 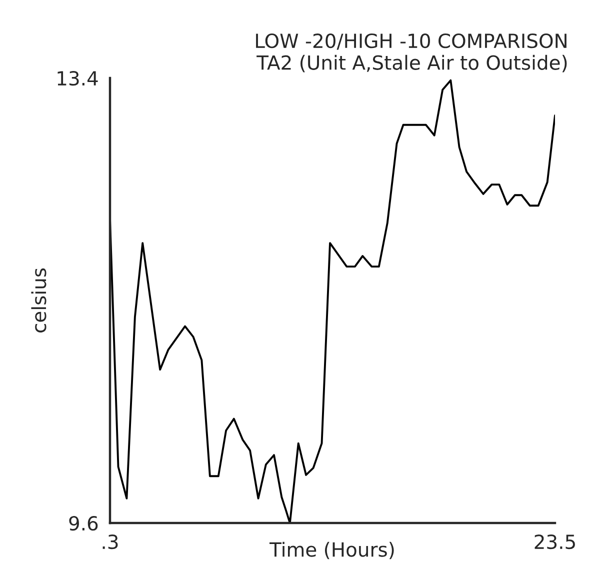 I want to click on x-tick-label: .3, so click(x=110, y=542).